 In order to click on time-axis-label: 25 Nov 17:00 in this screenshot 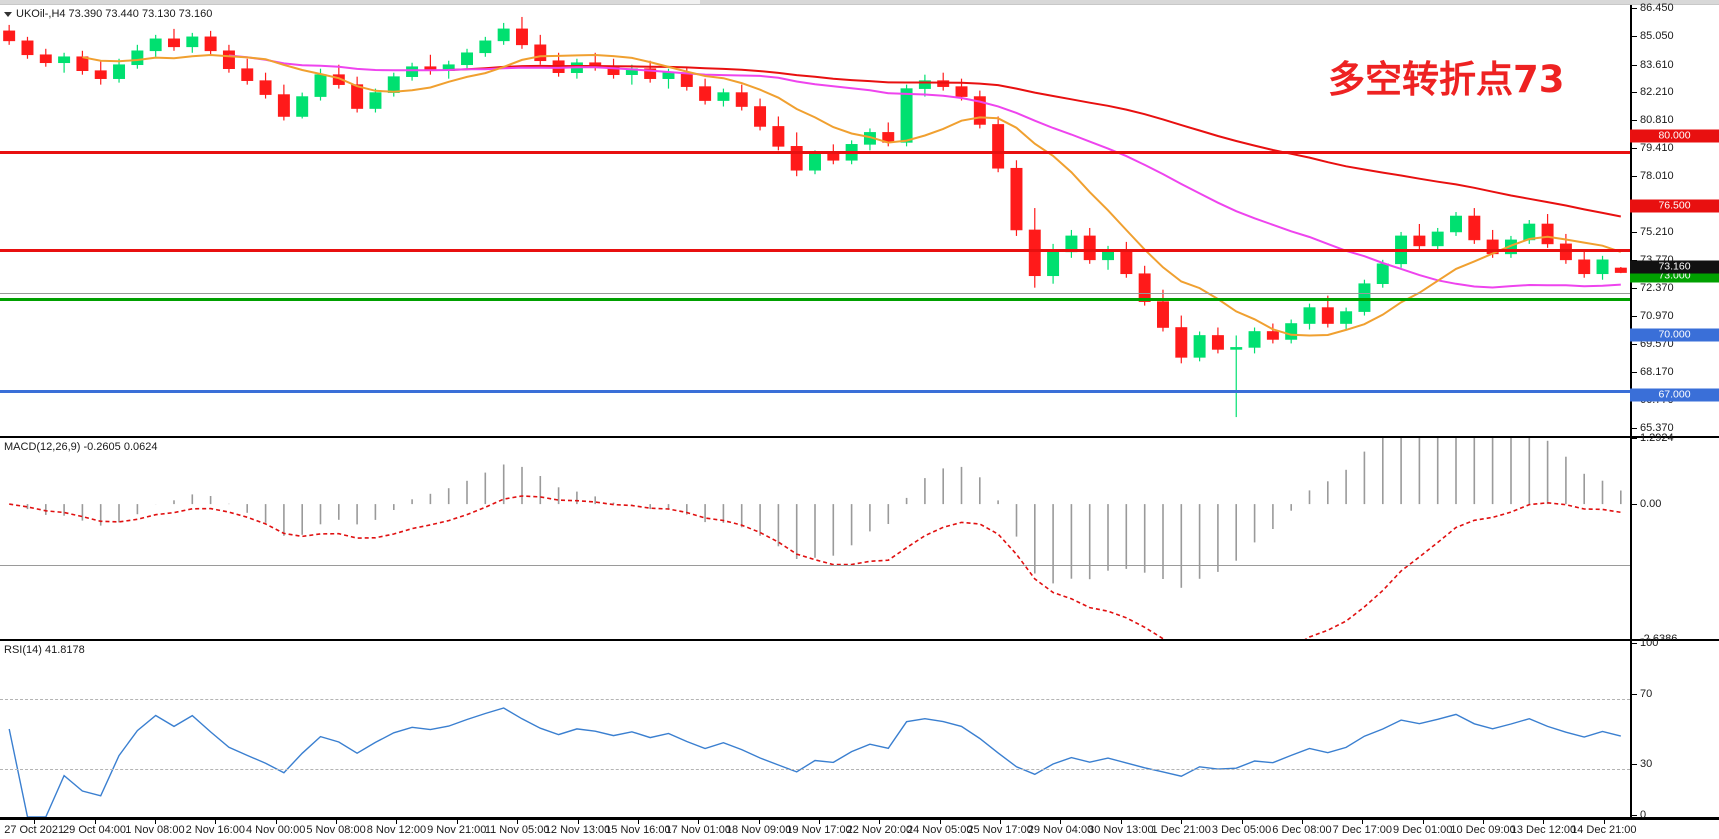, I will do `click(1000, 830)`.